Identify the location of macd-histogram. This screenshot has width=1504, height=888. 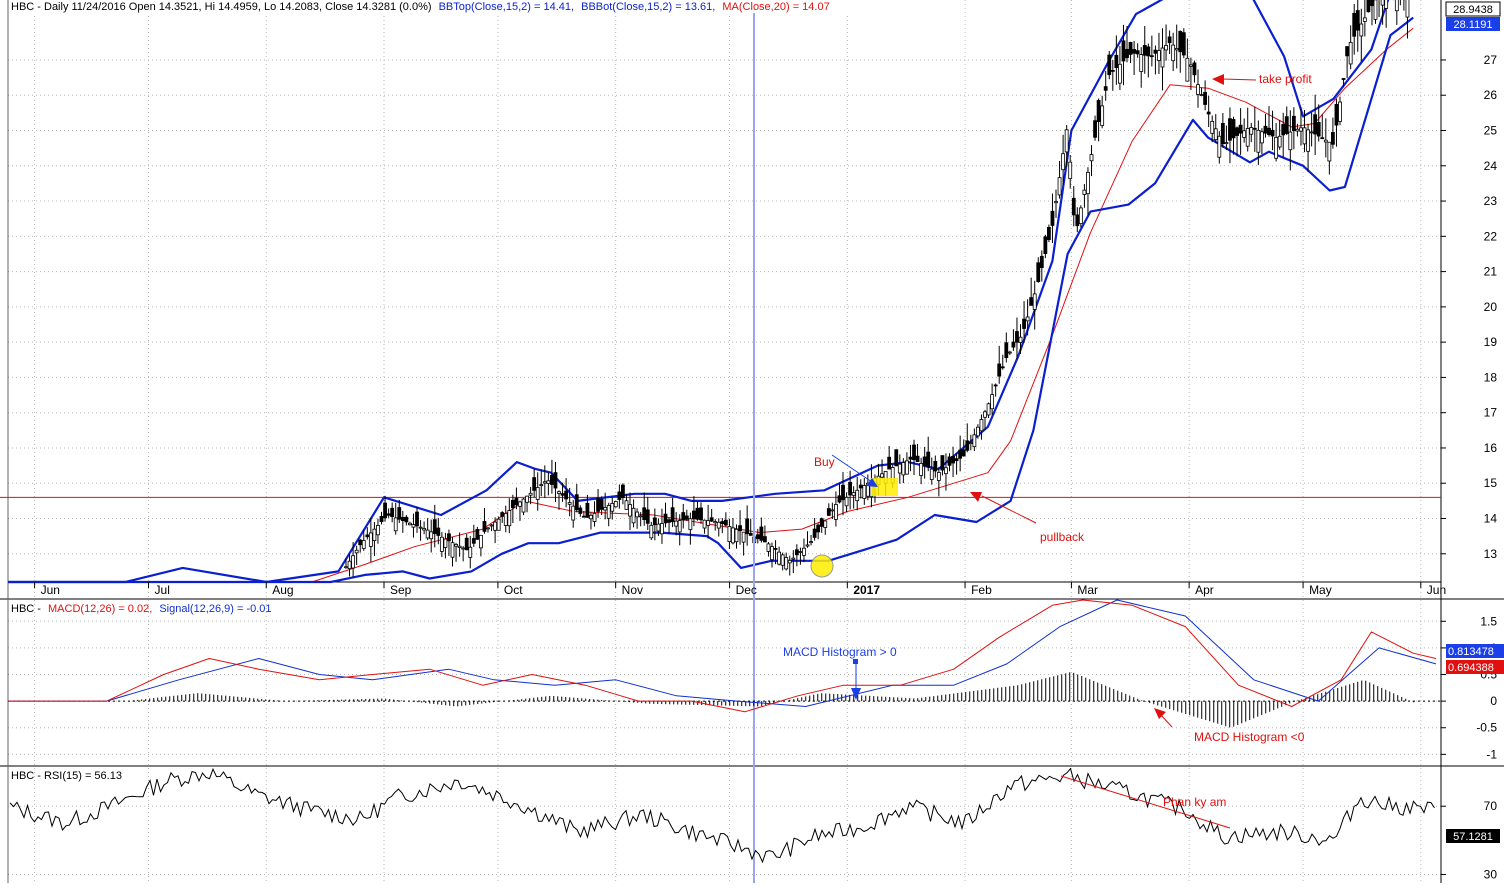
(724, 700).